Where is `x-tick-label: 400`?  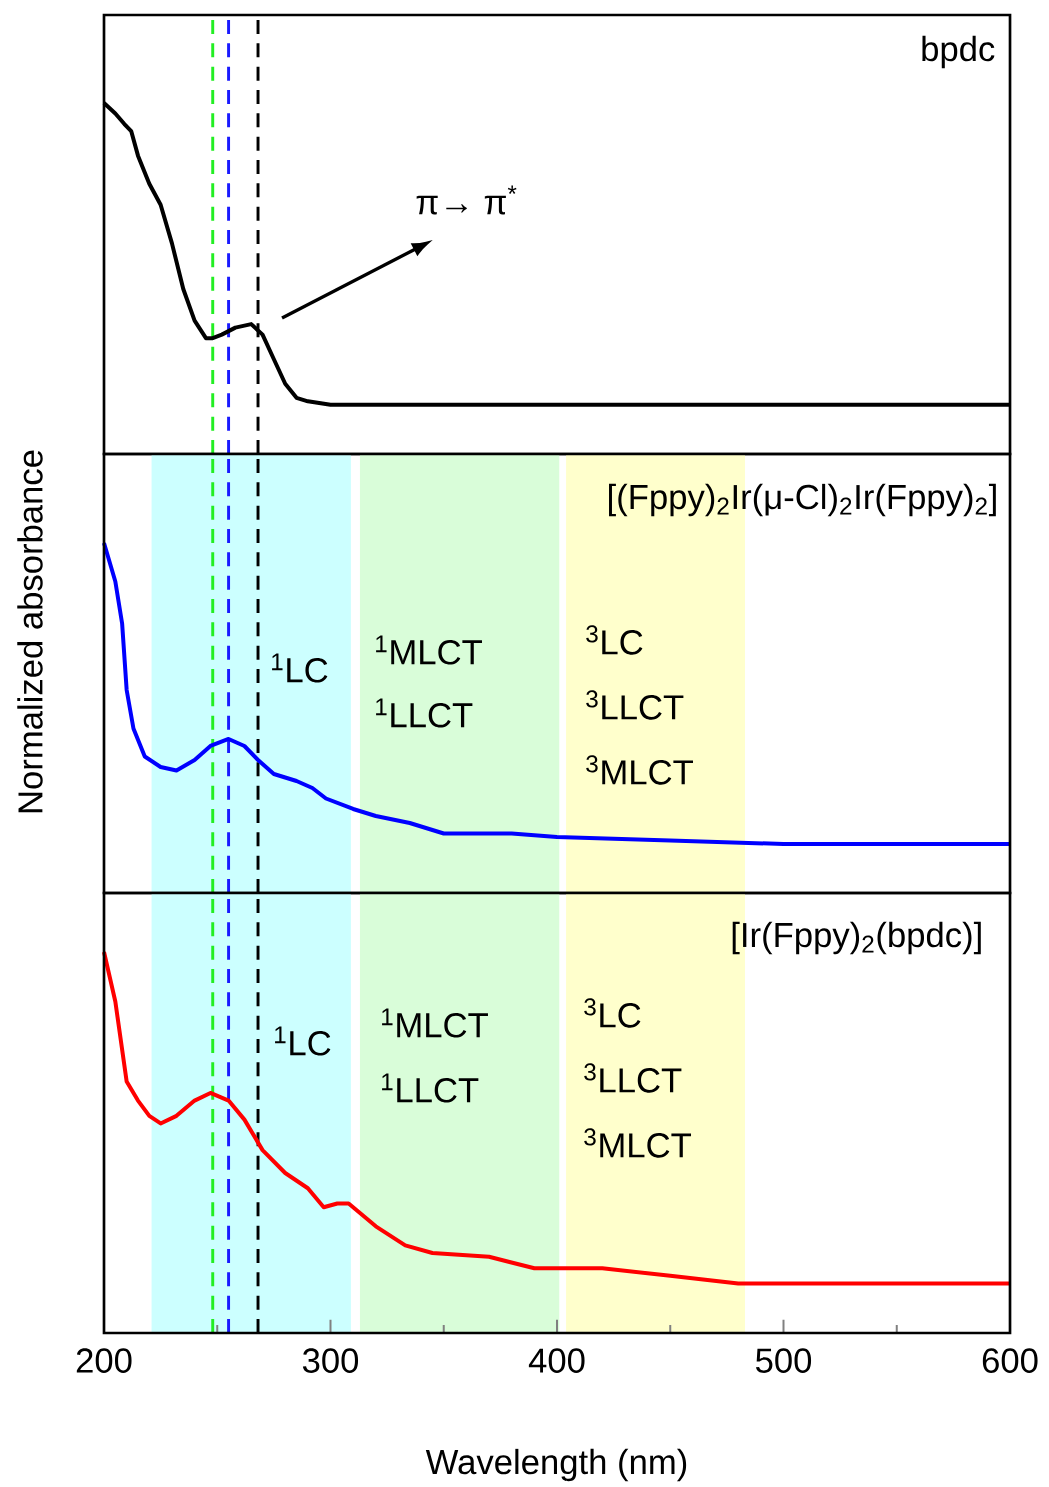 x-tick-label: 400 is located at coordinates (556, 1360).